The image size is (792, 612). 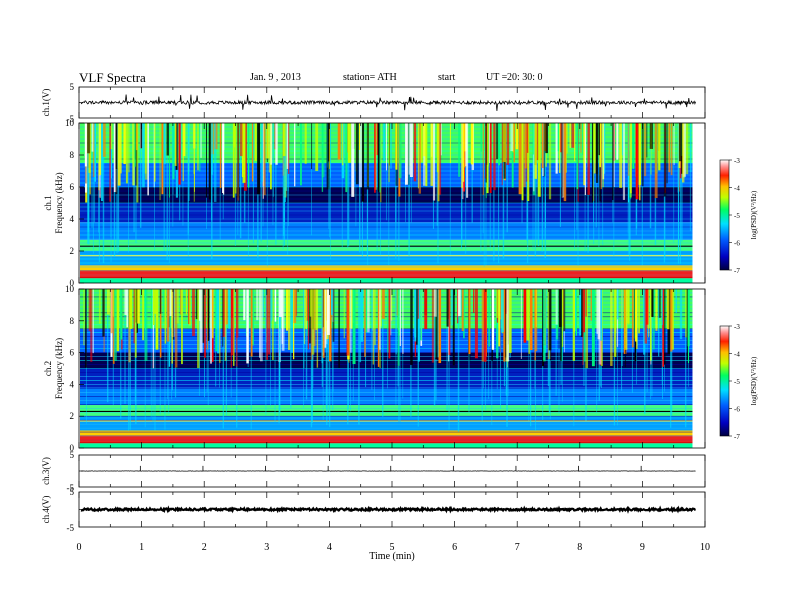 I want to click on x-axis-label: Time (min), so click(x=391, y=556).